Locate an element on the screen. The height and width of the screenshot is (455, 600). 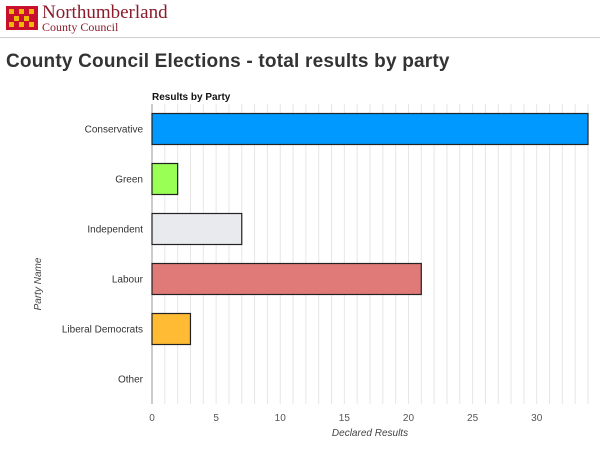
y-tick-label: Other is located at coordinates (131, 380).